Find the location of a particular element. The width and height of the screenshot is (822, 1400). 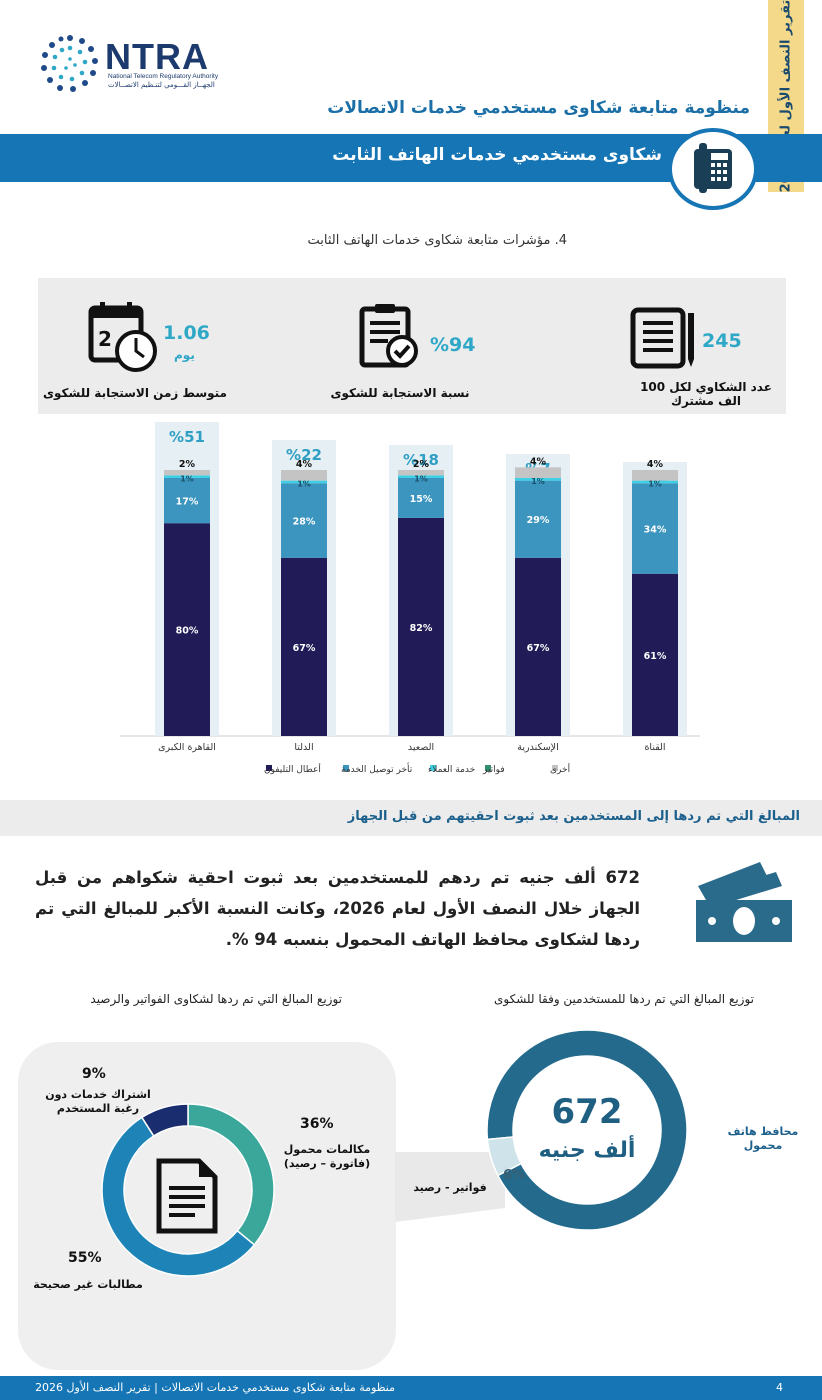

legend-label: تأخر توصيل الخدمة is located at coordinates (377, 768).